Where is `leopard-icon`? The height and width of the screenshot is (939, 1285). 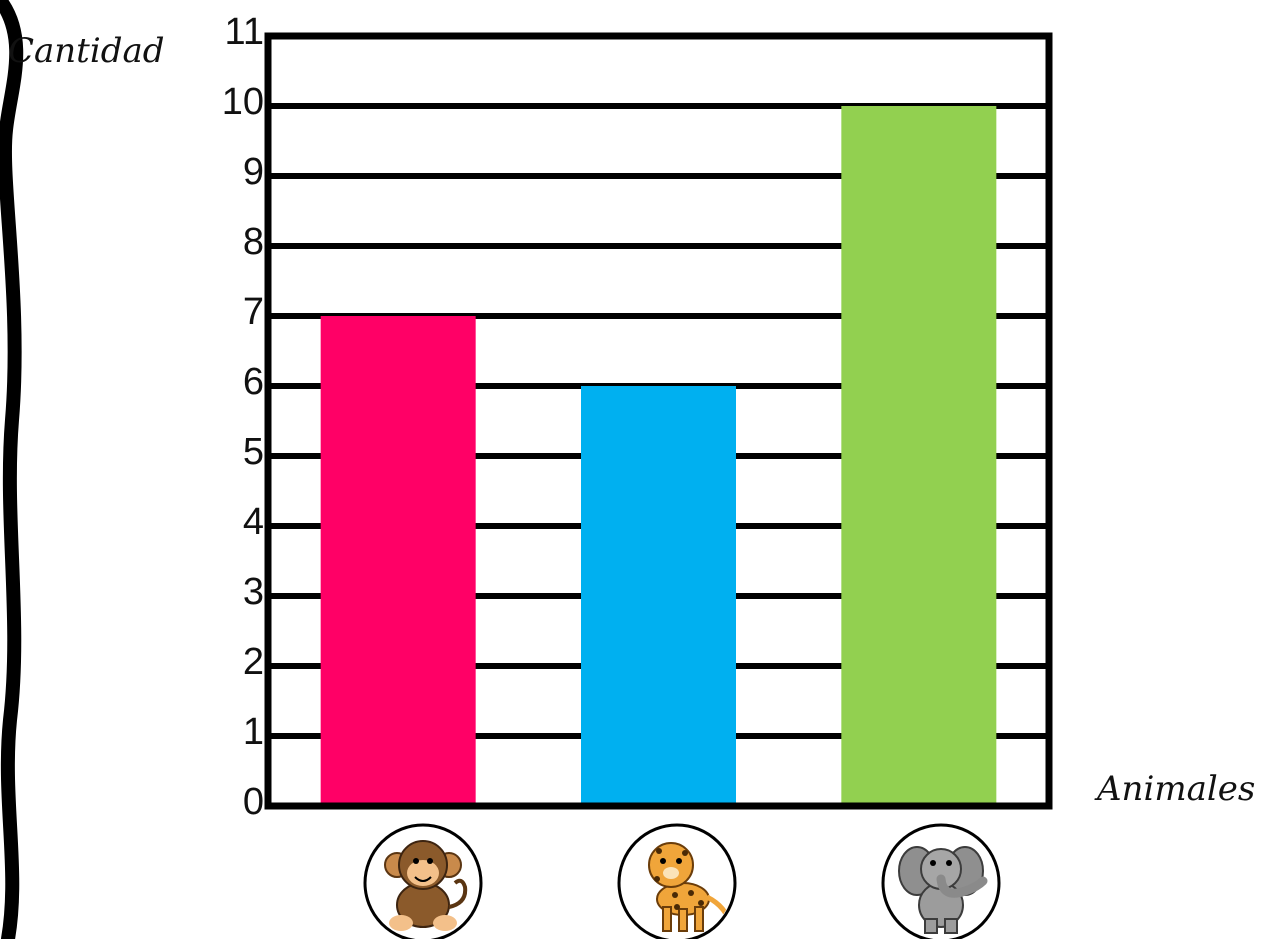
leopard-icon is located at coordinates (677, 881).